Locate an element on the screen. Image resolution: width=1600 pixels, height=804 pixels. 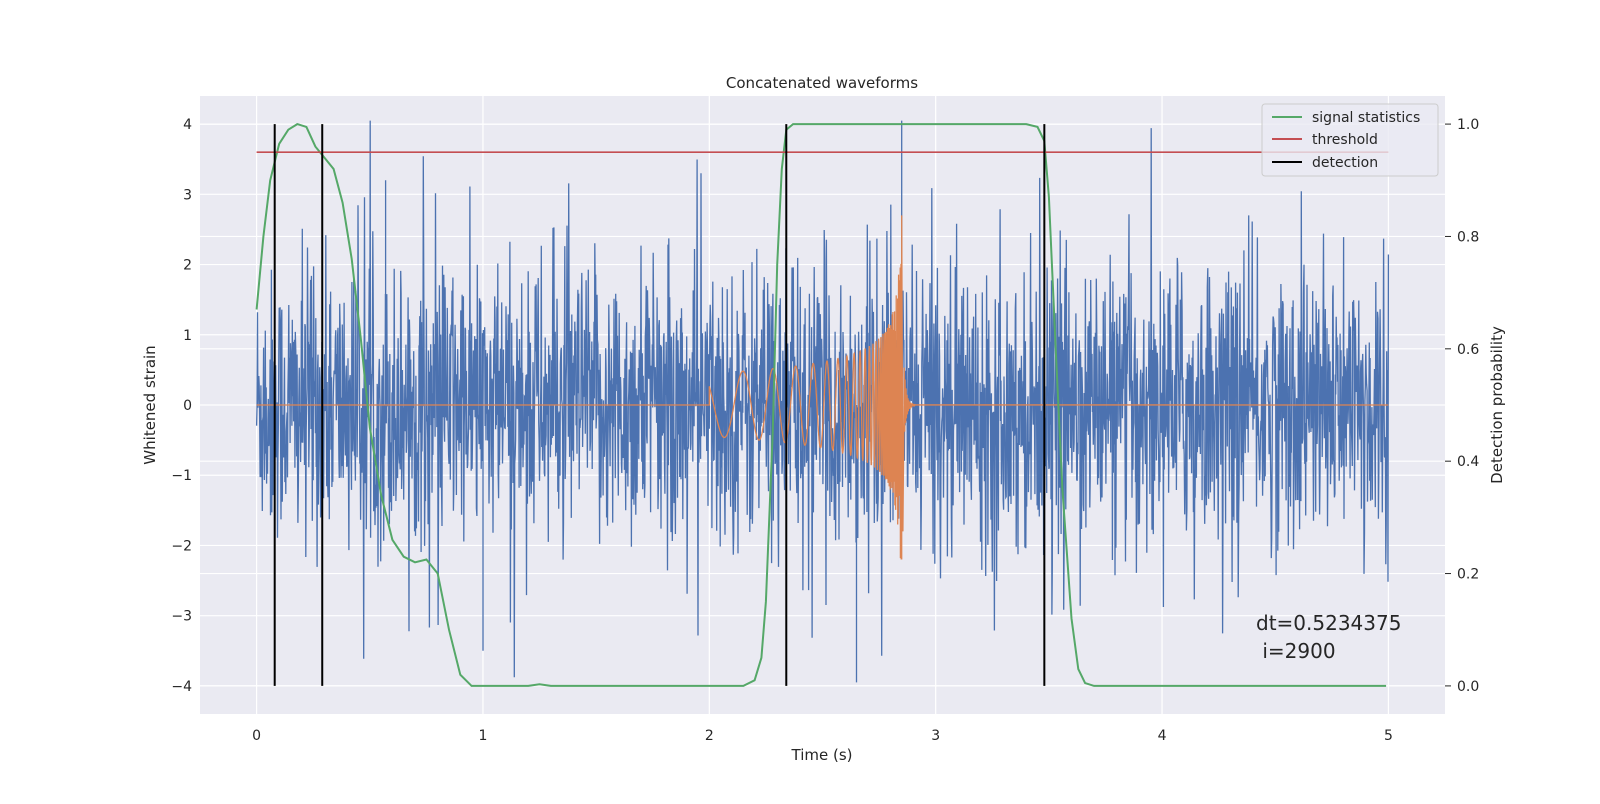
annotation-line: i=2900 is located at coordinates (1296, 651).